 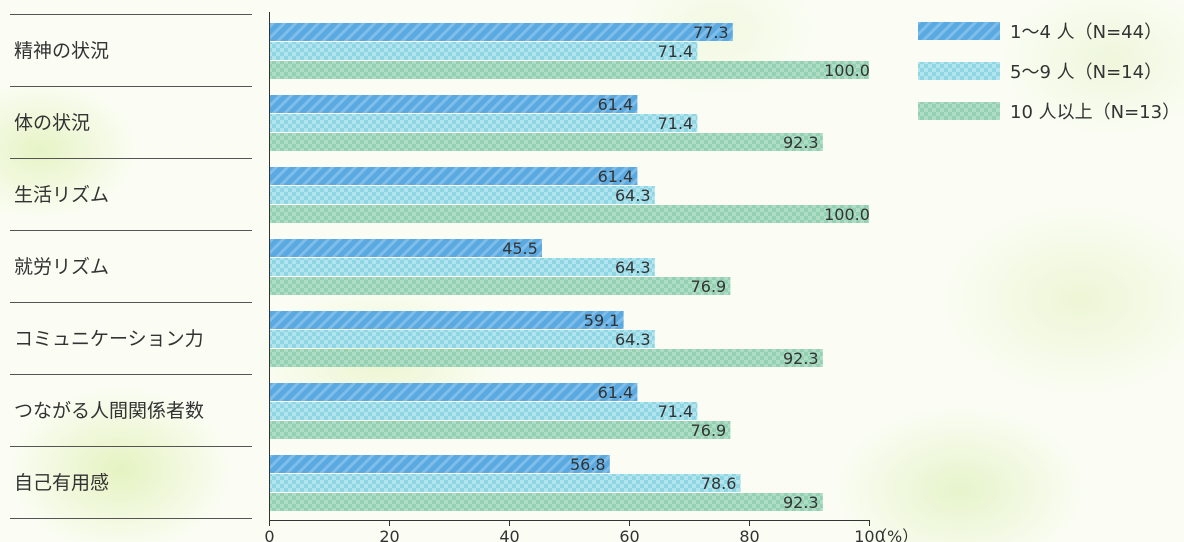 I want to click on legend-label: 5～9 人（N=14）, so click(x=1086, y=72).